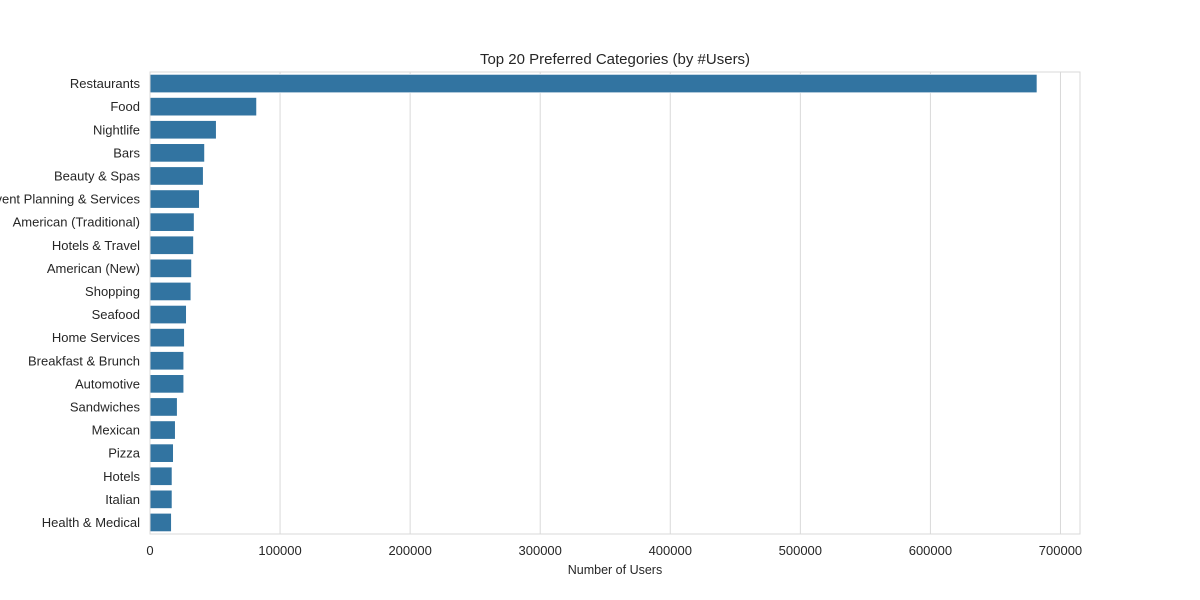 Image resolution: width=1200 pixels, height=600 pixels. Describe the element at coordinates (105, 406) in the screenshot. I see `y-tick-label: Sandwiches` at that location.